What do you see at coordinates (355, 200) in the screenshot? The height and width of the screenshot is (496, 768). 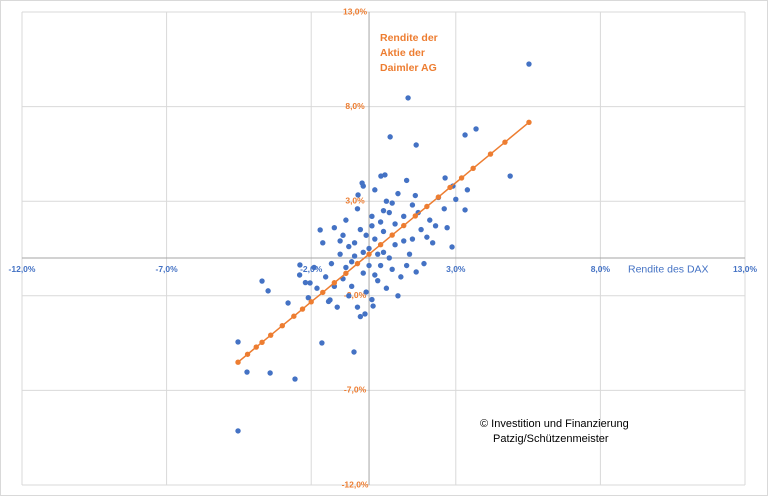 I see `y-tick-label: 3,0%` at bounding box center [355, 200].